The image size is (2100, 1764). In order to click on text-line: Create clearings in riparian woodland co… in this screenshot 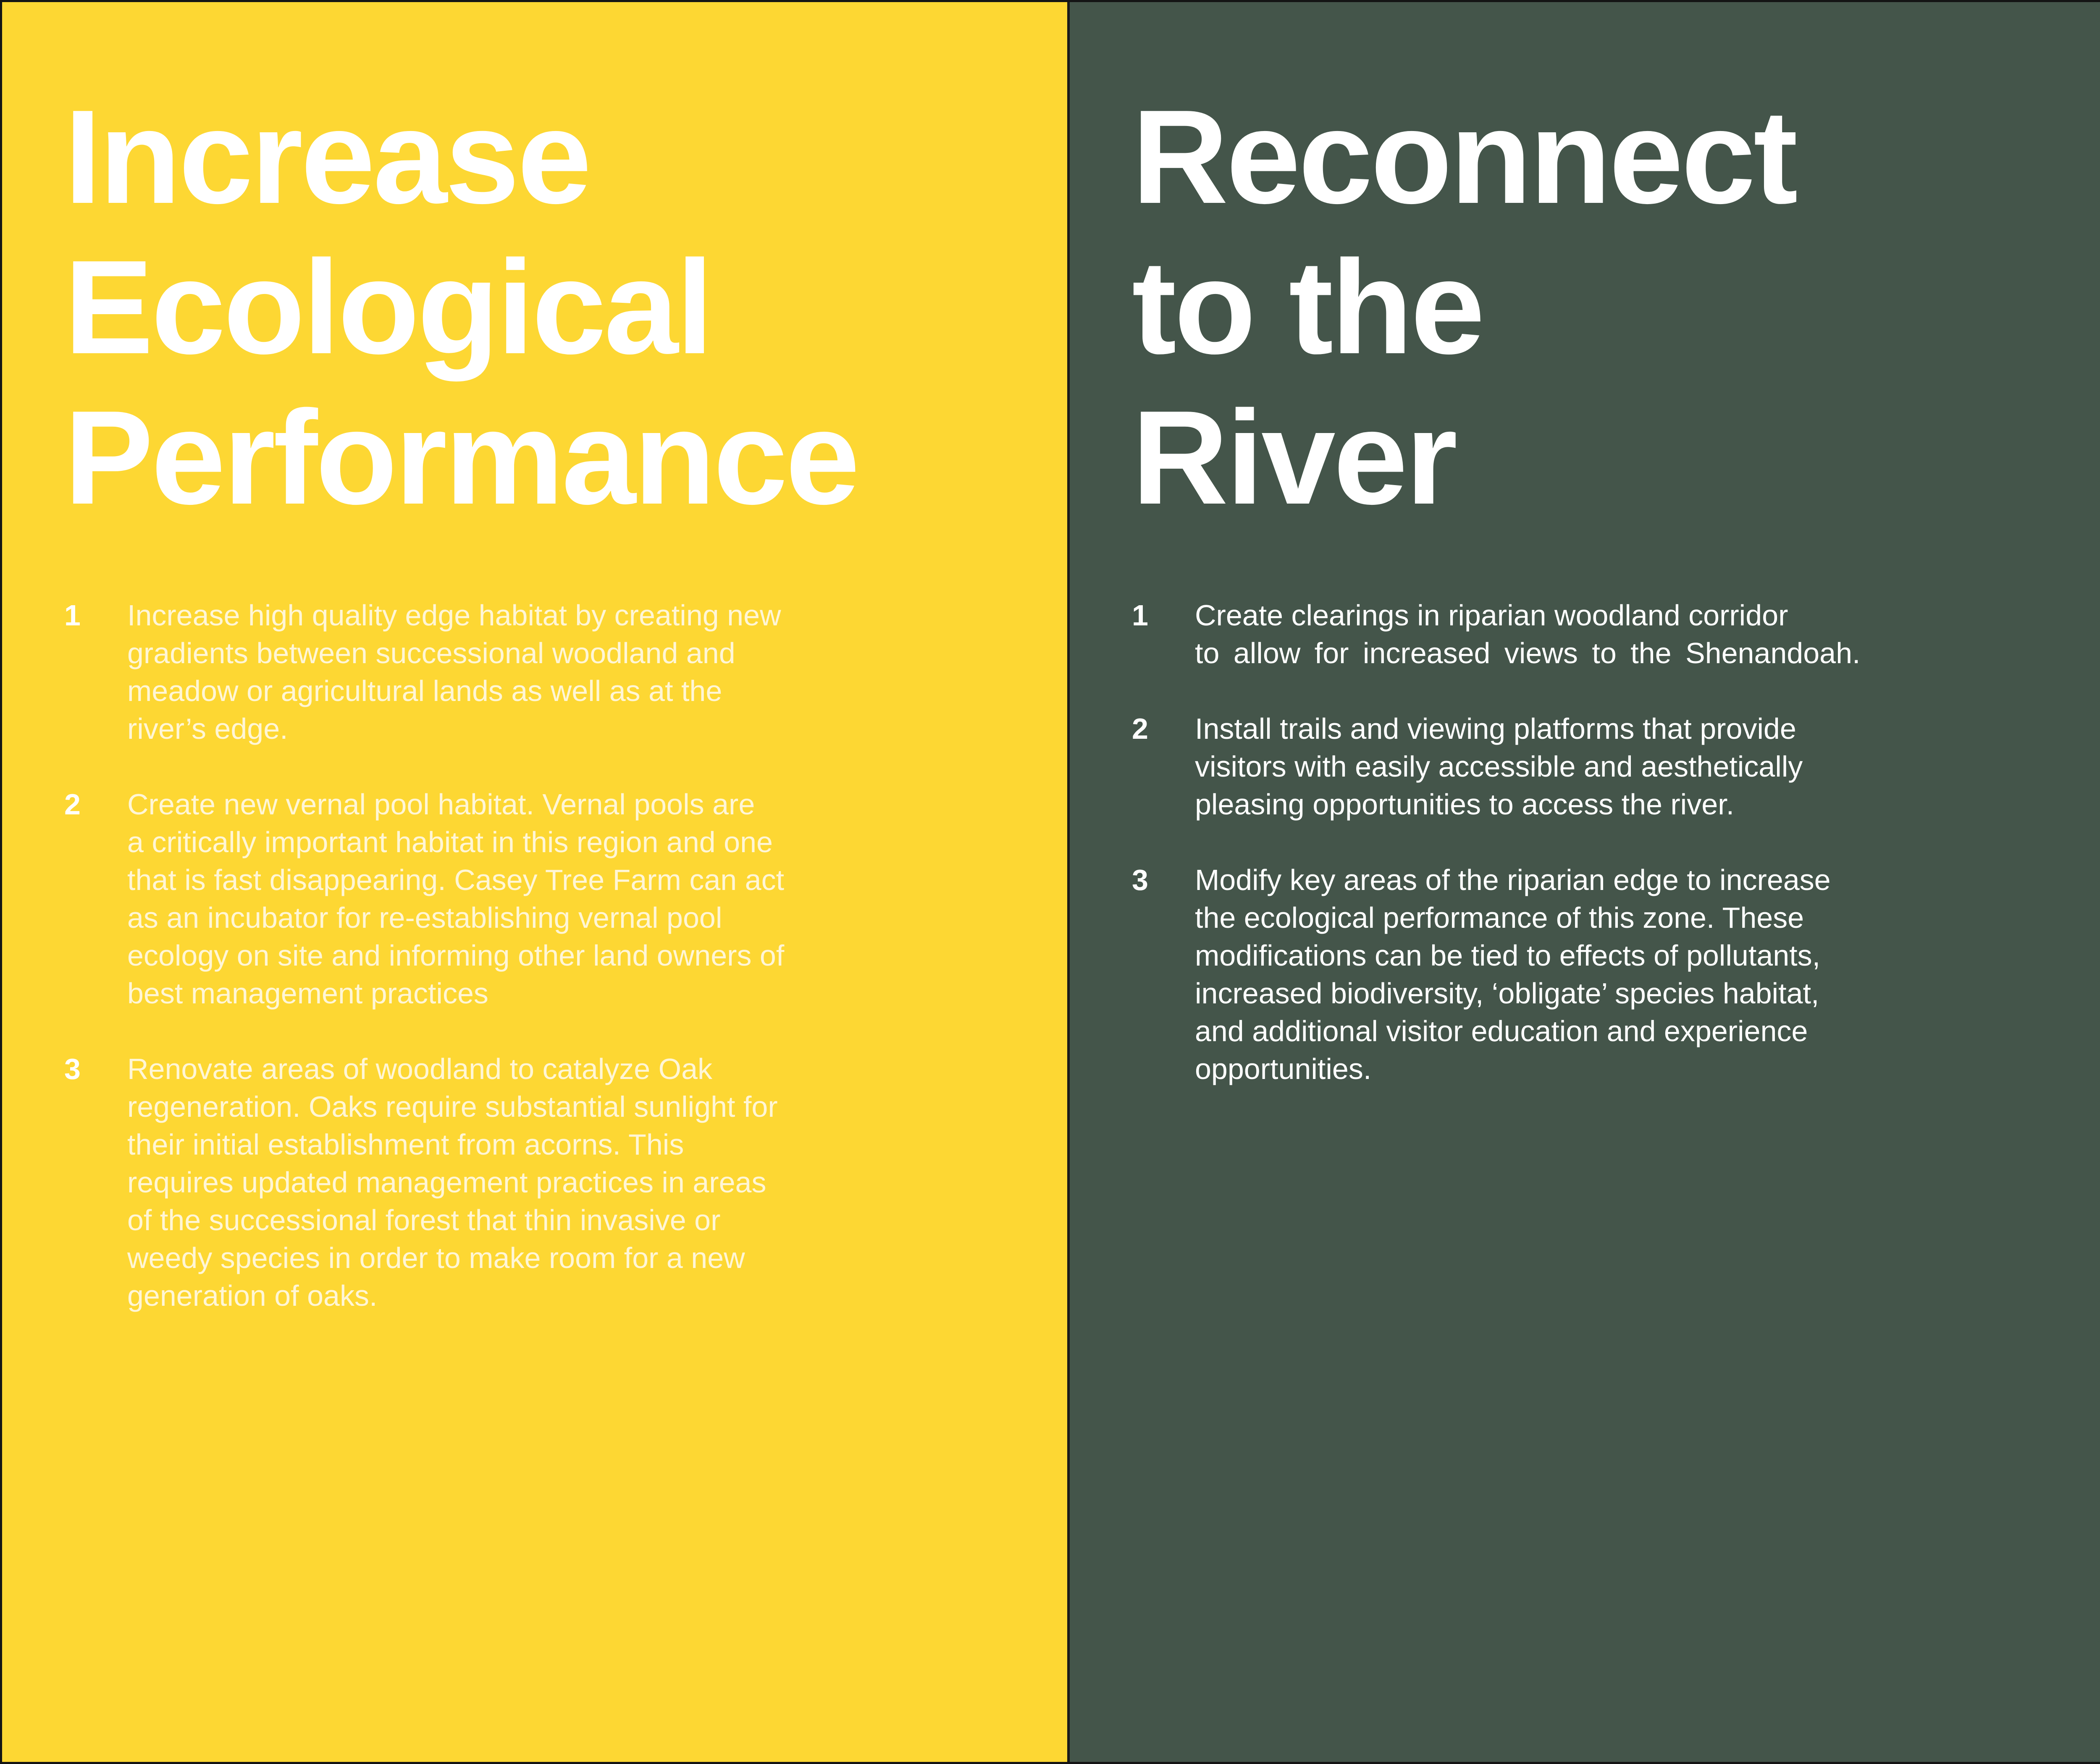, I will do `click(1491, 615)`.